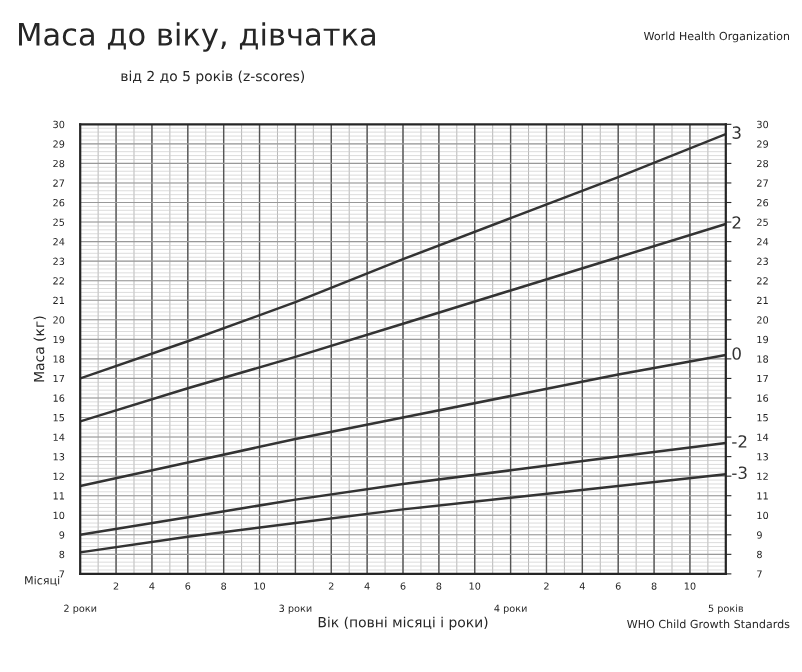 The width and height of the screenshot is (802, 672). I want to click on legend-label: -2, so click(739, 441).